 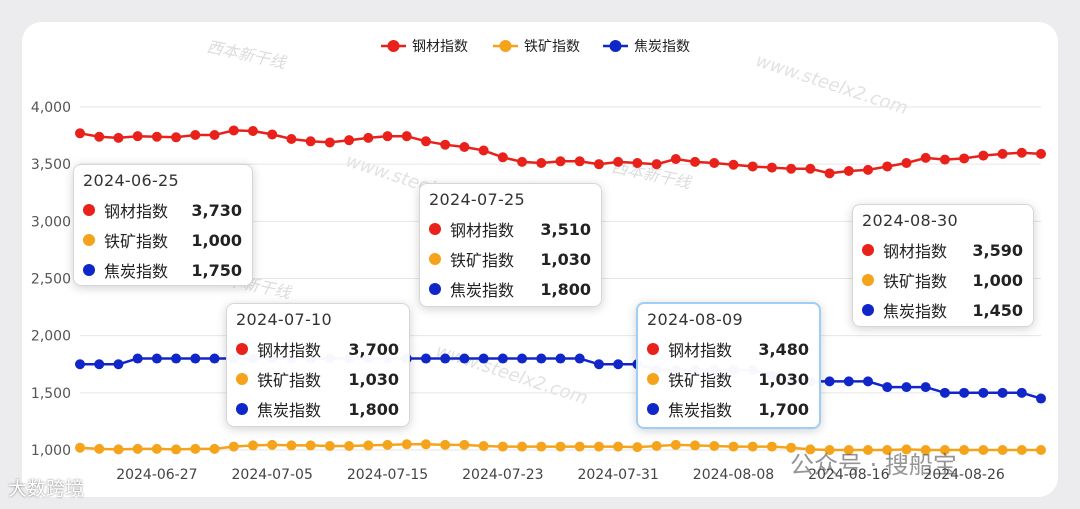 What do you see at coordinates (51, 108) in the screenshot?
I see `y-tick-label: 4,000` at bounding box center [51, 108].